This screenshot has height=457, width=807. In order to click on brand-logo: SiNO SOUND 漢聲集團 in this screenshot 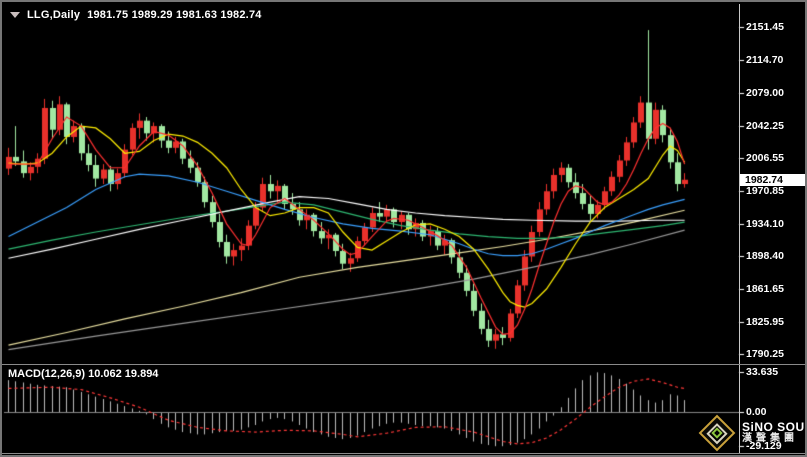, I will do `click(751, 433)`.